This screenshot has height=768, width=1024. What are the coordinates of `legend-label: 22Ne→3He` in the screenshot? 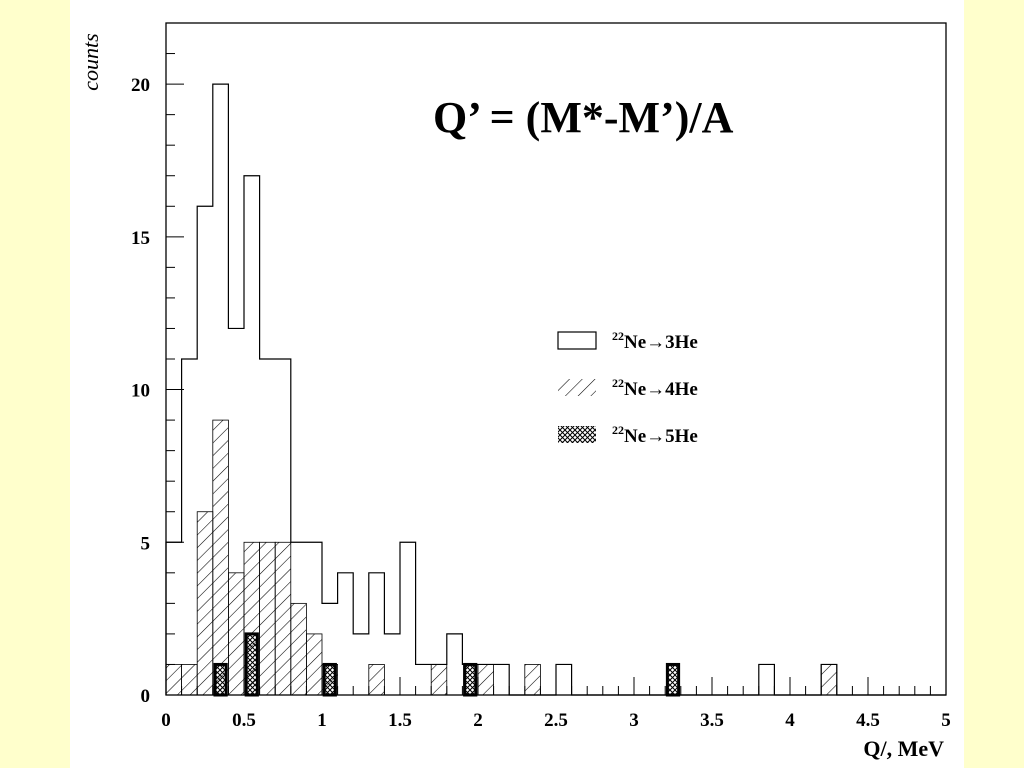 It's located at (655, 341).